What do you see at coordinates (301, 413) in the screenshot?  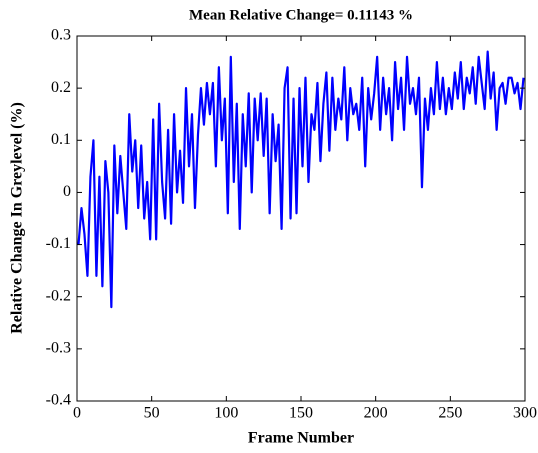 I see `x-tick-label: 150` at bounding box center [301, 413].